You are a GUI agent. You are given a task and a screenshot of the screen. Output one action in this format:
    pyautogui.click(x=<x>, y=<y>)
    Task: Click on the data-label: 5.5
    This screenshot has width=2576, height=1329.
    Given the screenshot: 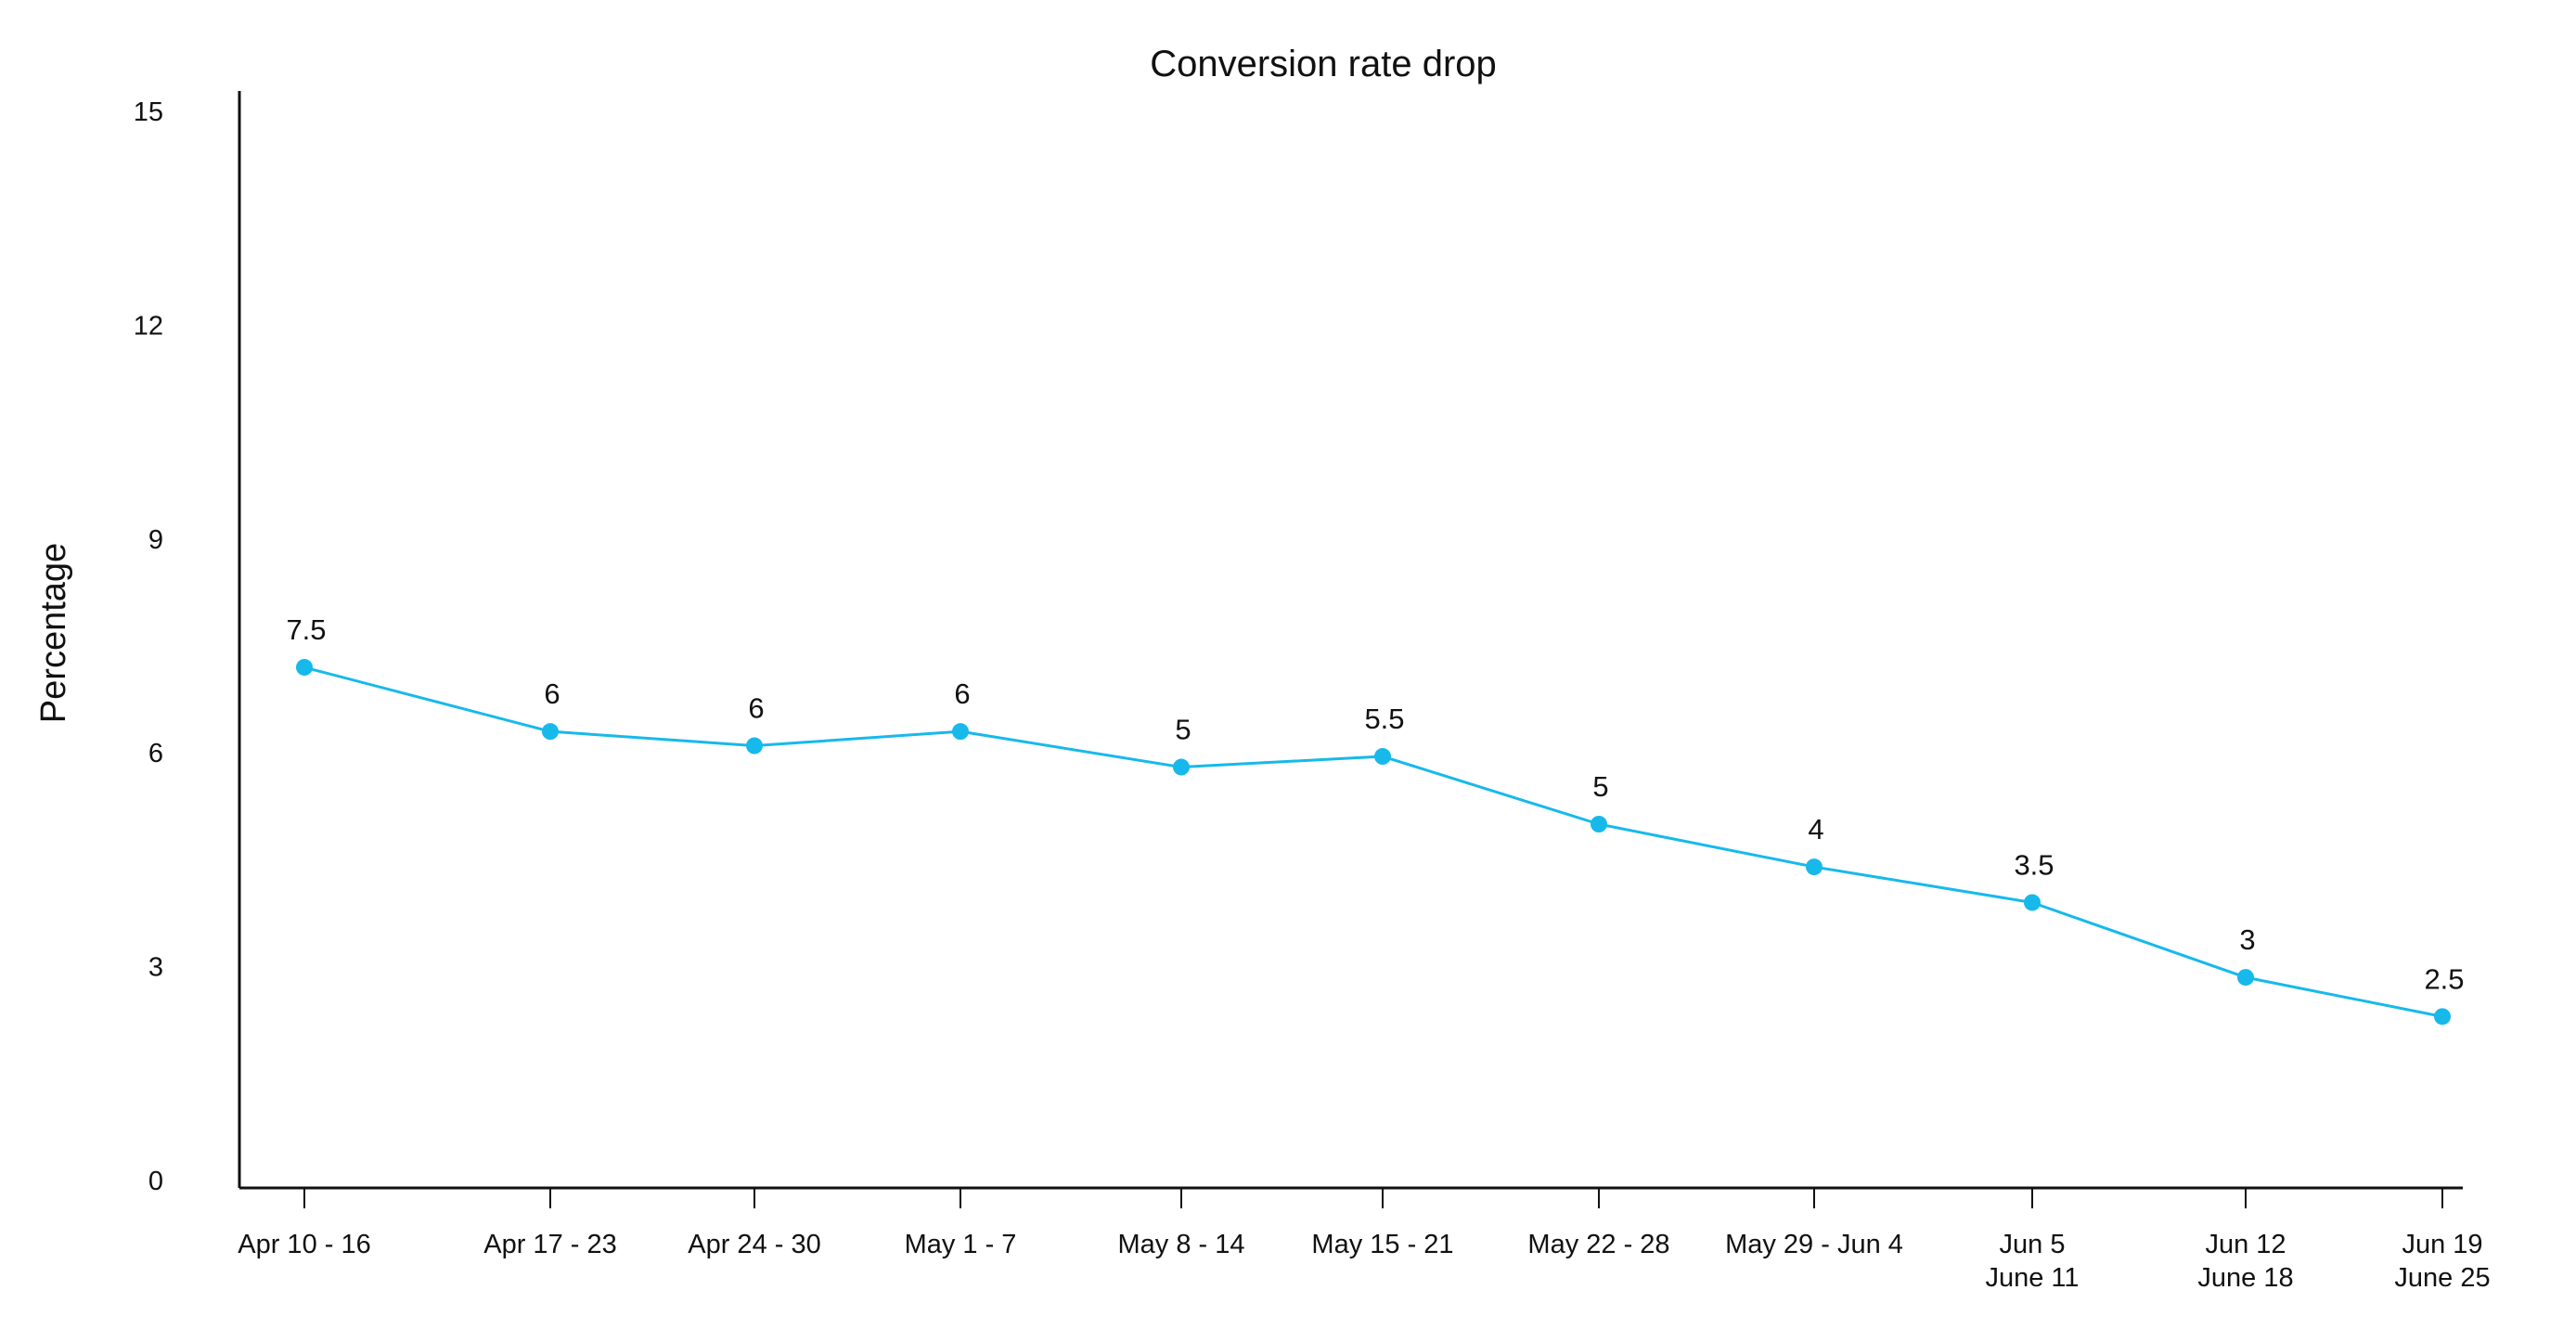 What is the action you would take?
    pyautogui.click(x=1384, y=719)
    